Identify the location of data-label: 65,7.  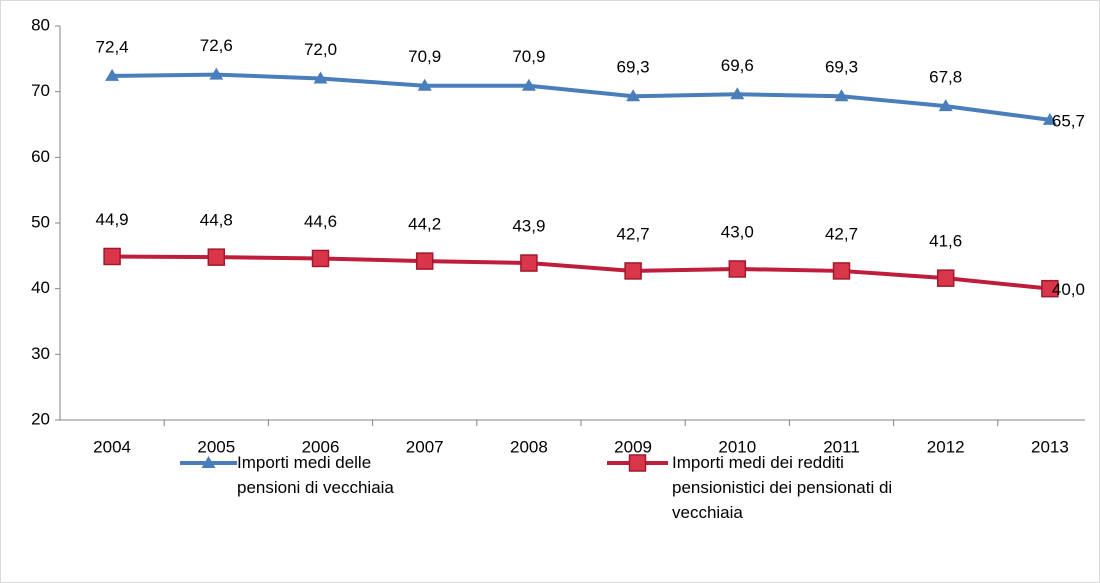
(1068, 120).